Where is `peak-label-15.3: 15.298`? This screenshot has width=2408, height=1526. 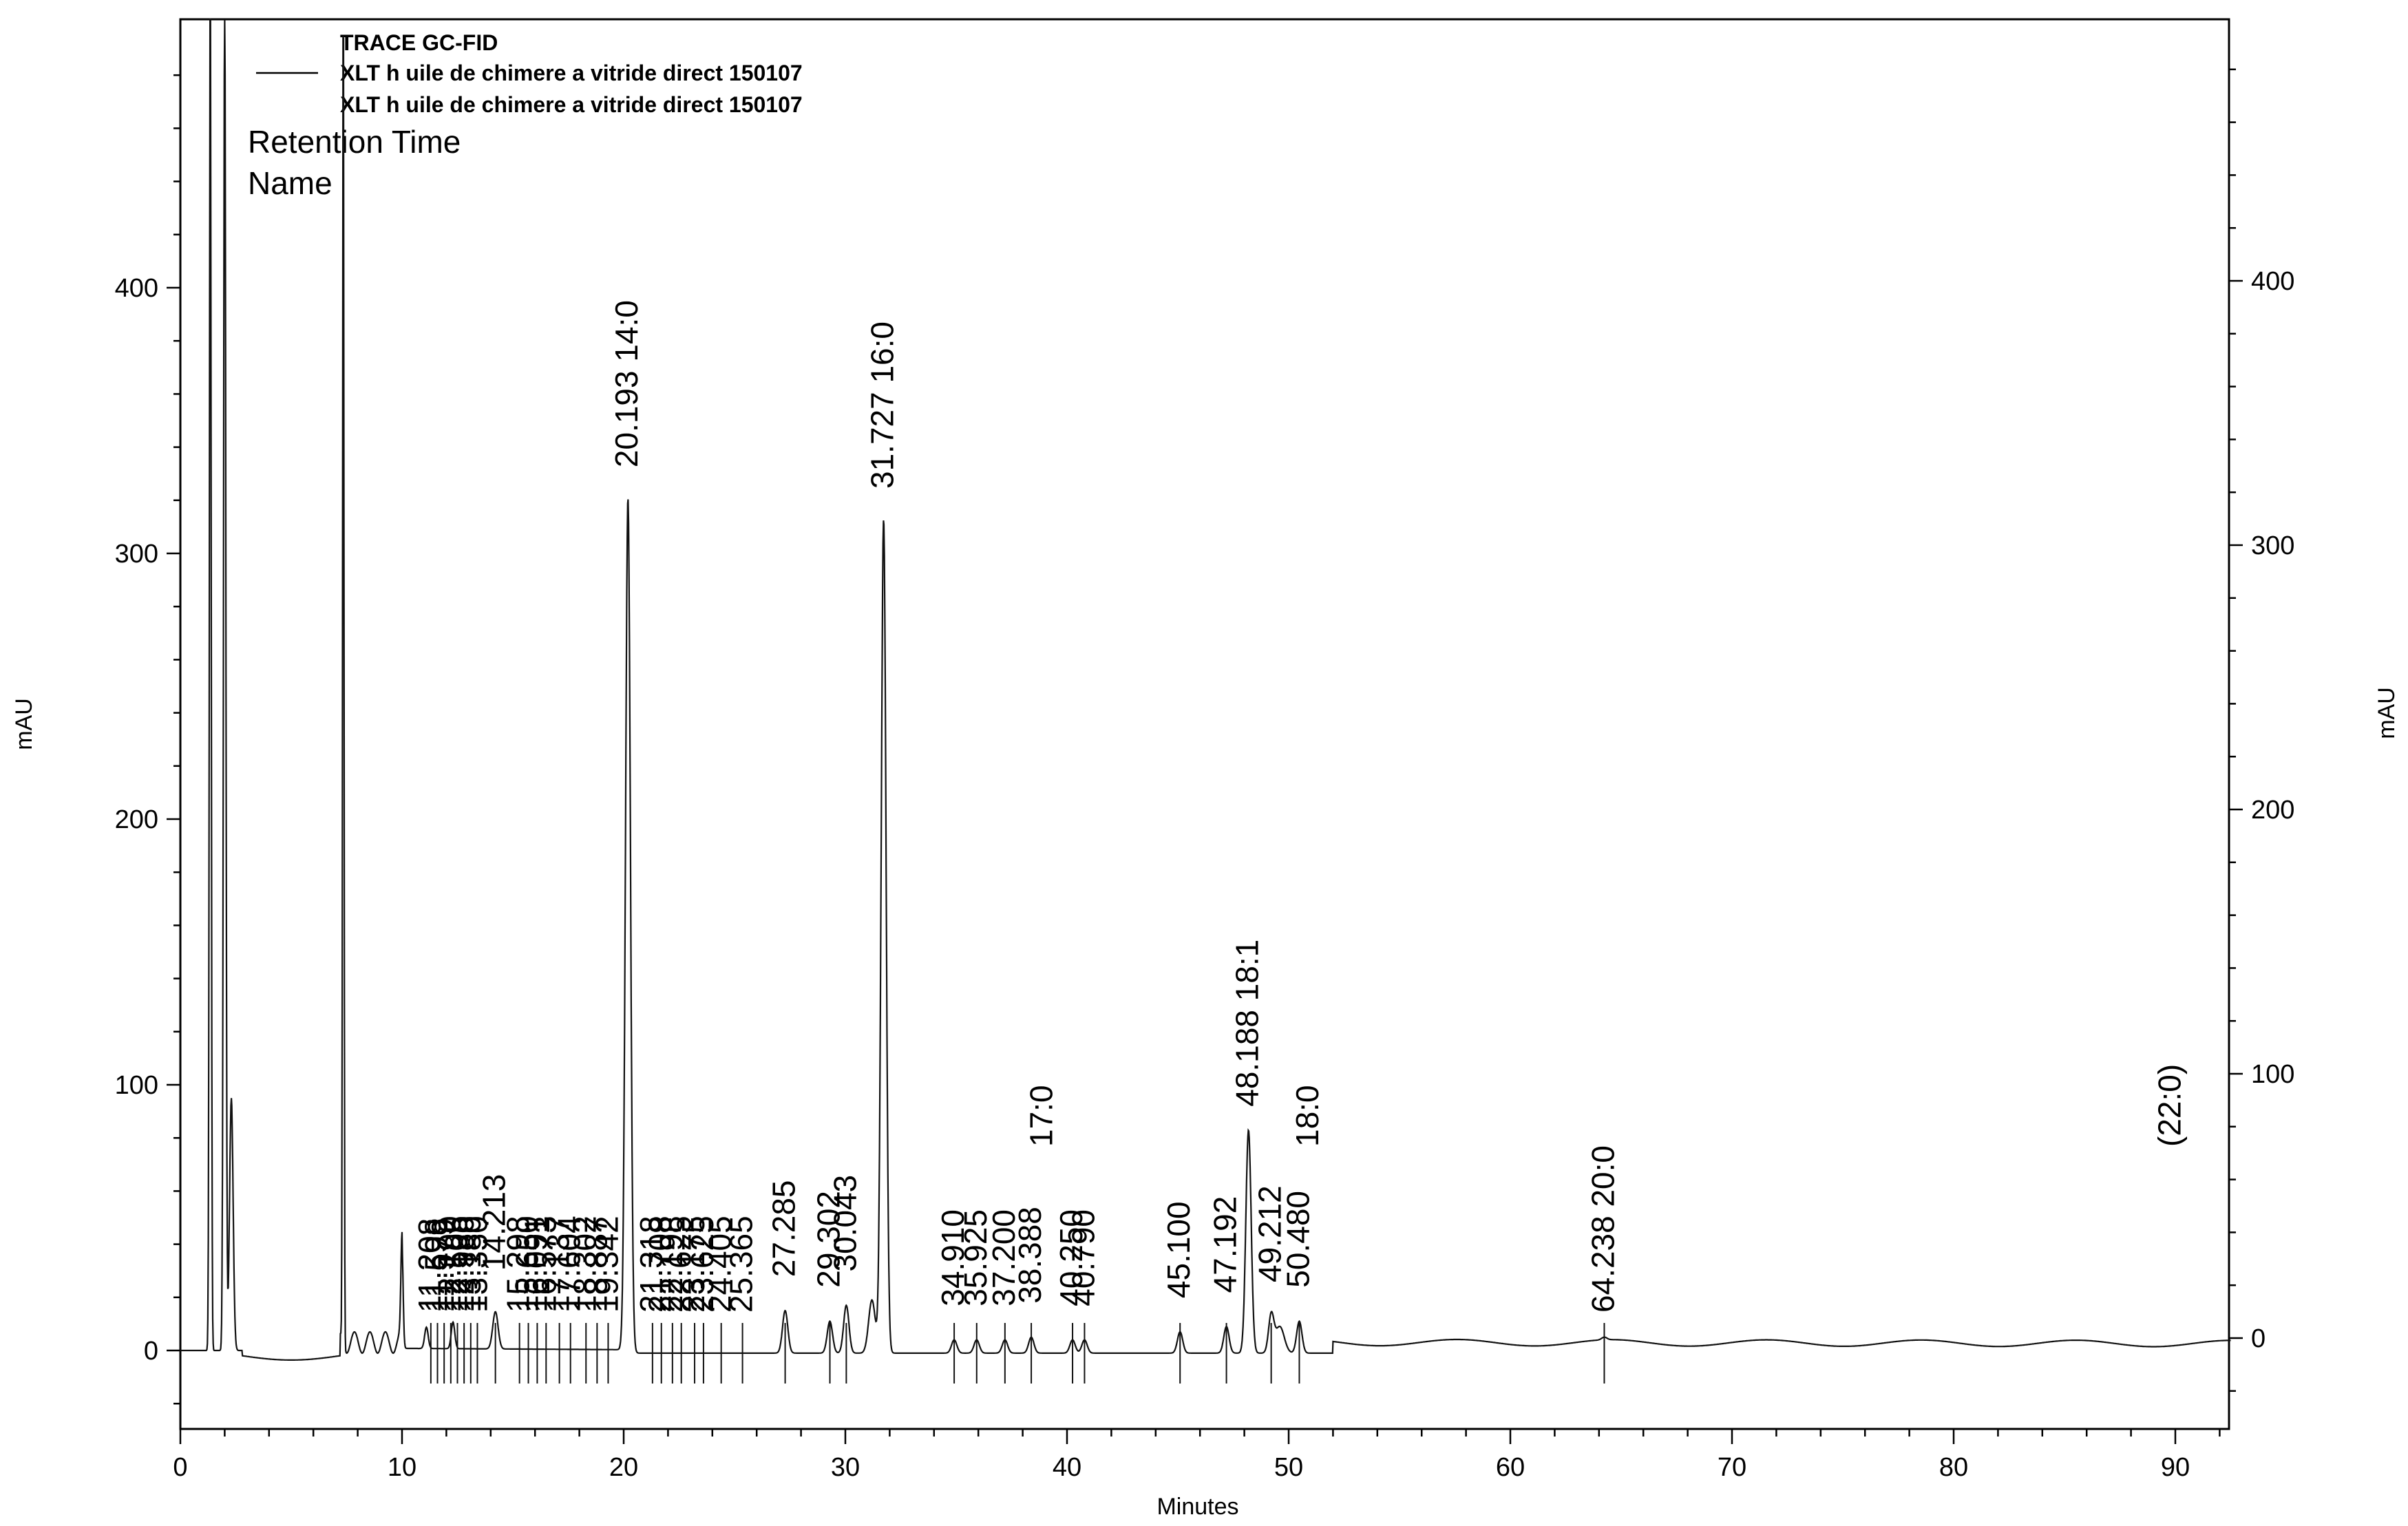 peak-label-15.3: 15.298 is located at coordinates (518, 1264).